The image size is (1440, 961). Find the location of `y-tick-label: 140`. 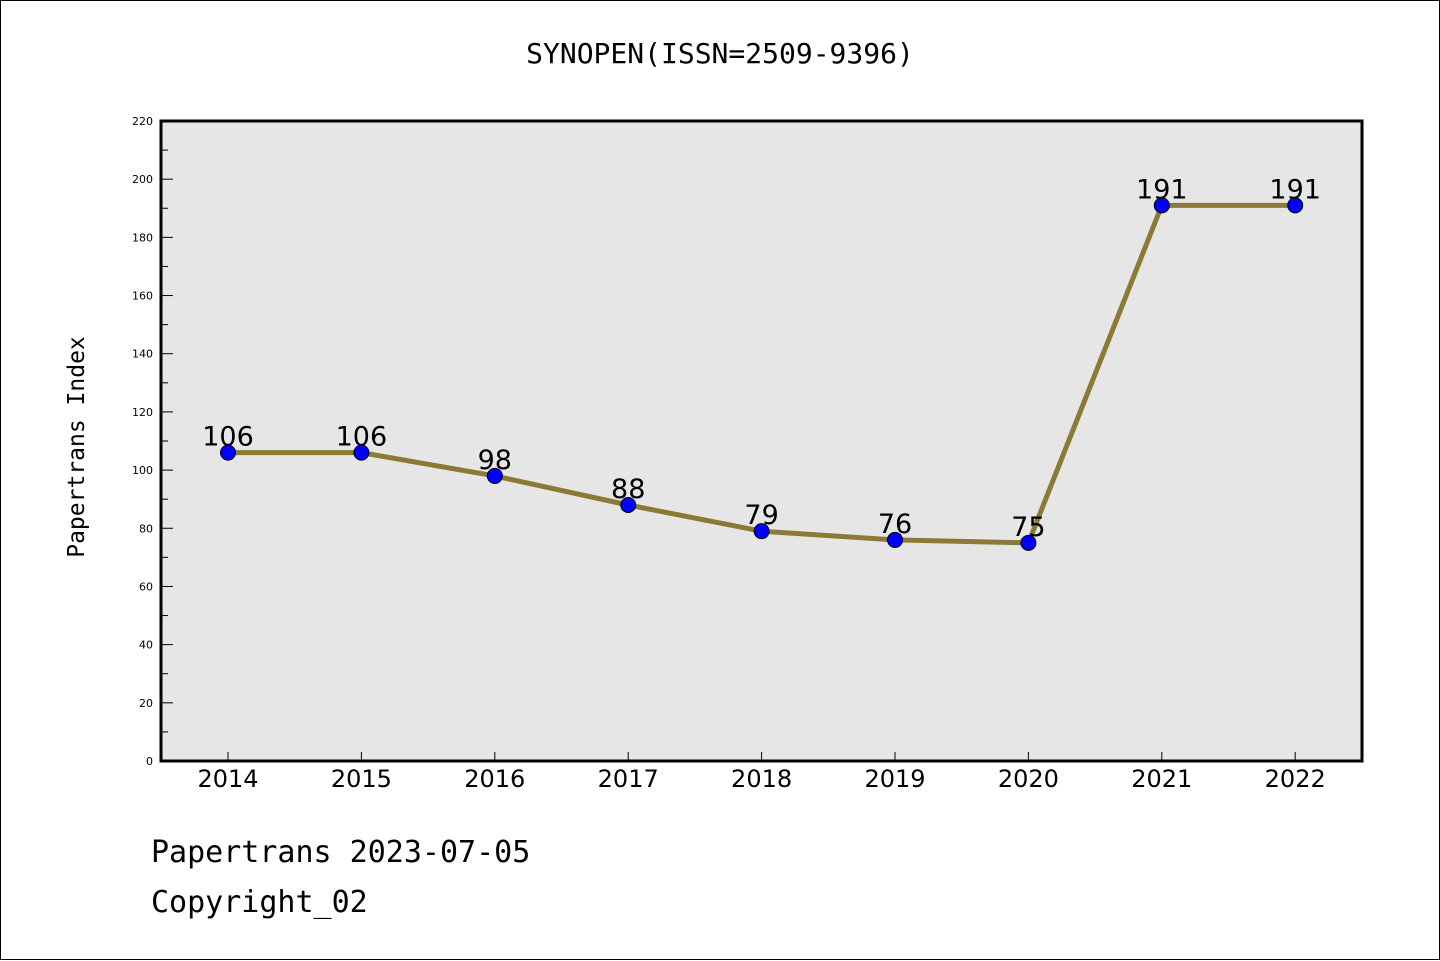

y-tick-label: 140 is located at coordinates (142, 354).